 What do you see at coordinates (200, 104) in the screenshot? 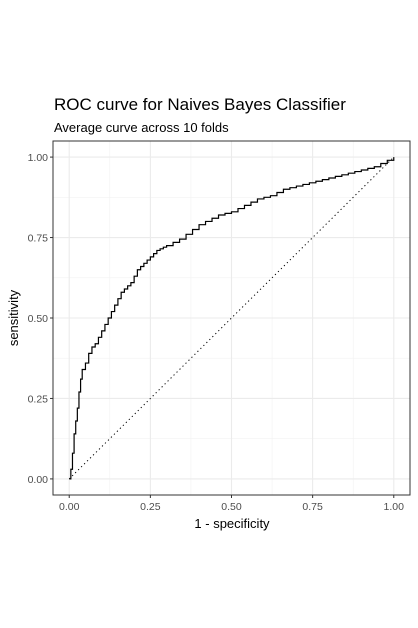
I see `chart-title: ROC curve for Naives Bayes Classifier` at bounding box center [200, 104].